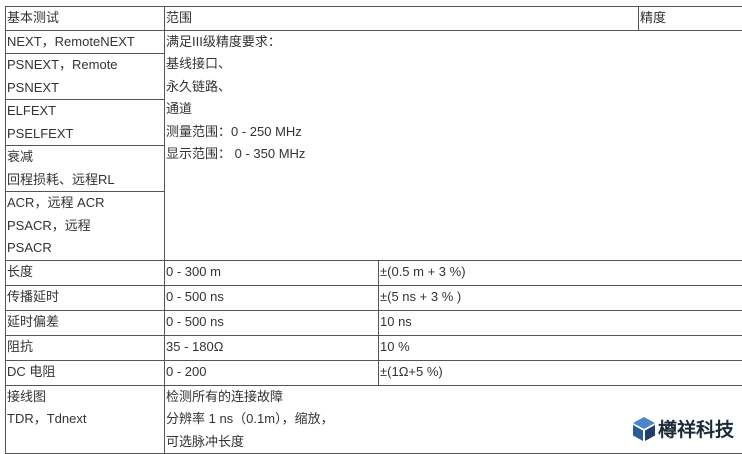 The width and height of the screenshot is (742, 454). I want to click on test-name: 长度, so click(85, 272).